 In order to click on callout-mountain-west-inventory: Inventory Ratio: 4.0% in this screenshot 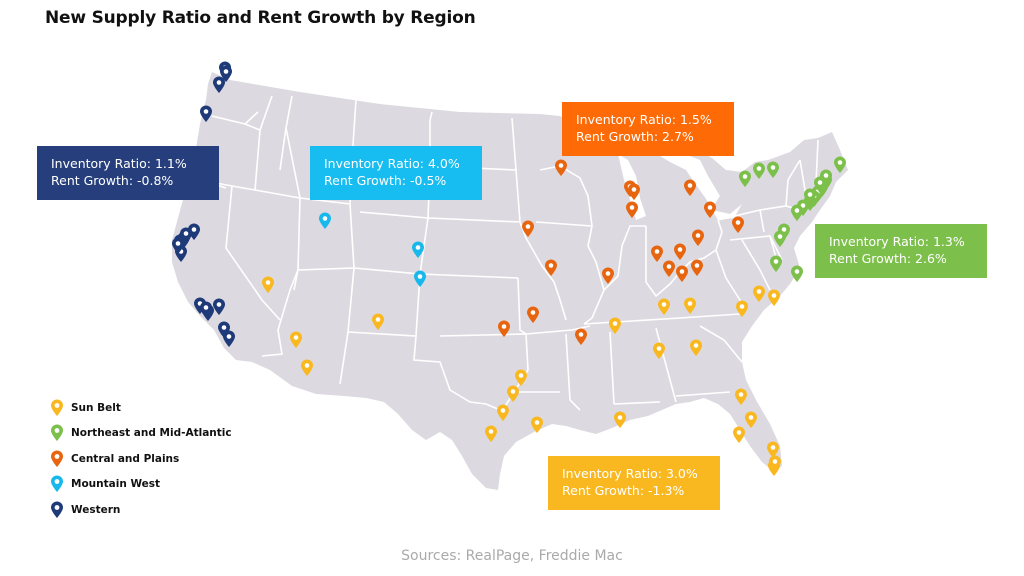, I will do `click(392, 163)`.